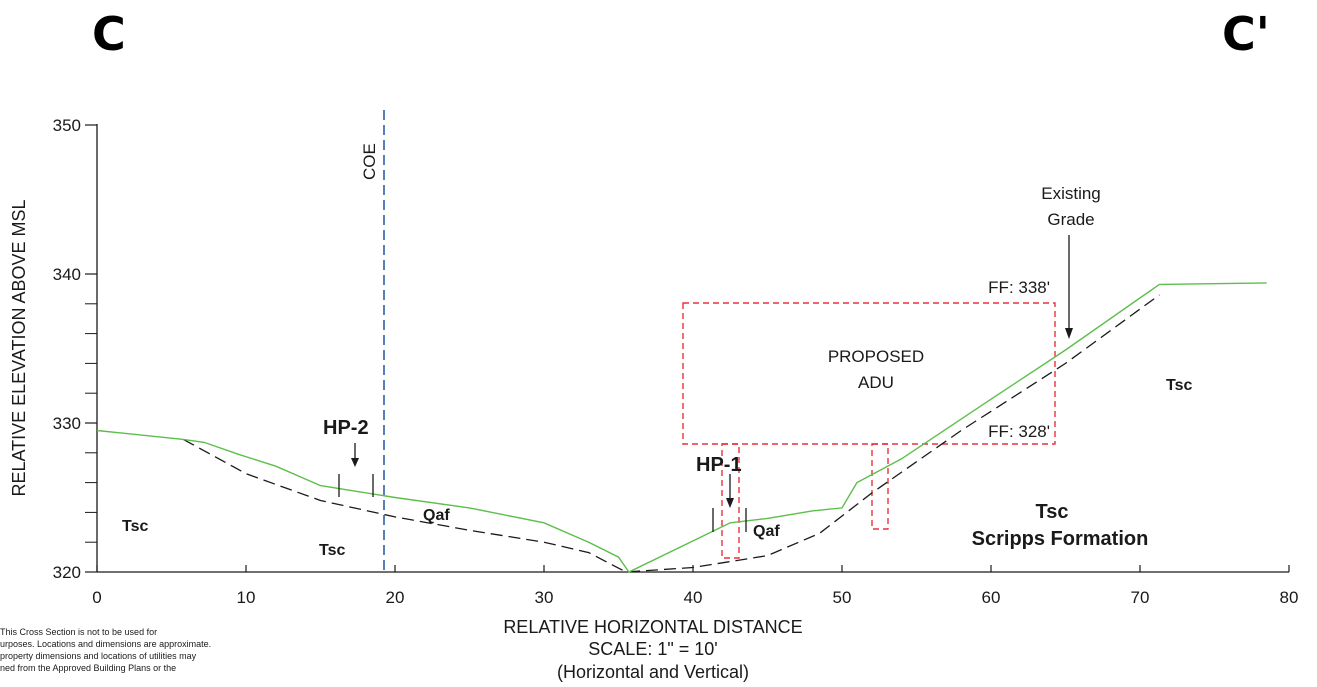 The height and width of the screenshot is (687, 1317). I want to click on hp1-label: HP-1, so click(719, 465).